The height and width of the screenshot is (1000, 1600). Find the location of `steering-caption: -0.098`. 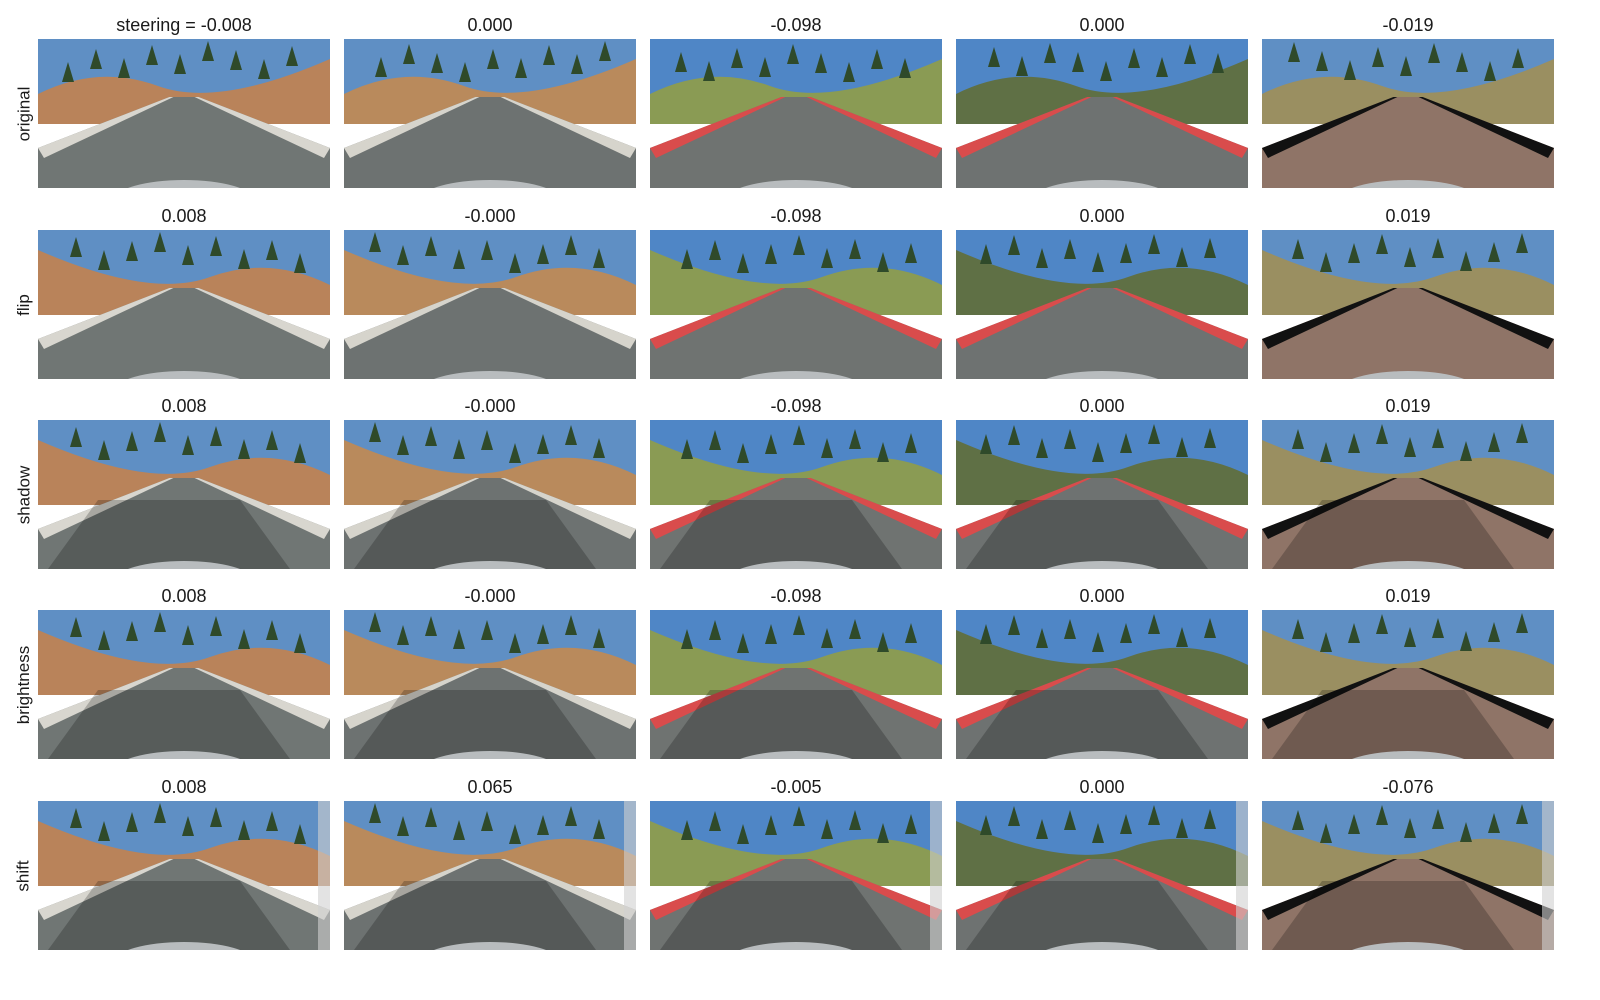

steering-caption: -0.098 is located at coordinates (796, 406).